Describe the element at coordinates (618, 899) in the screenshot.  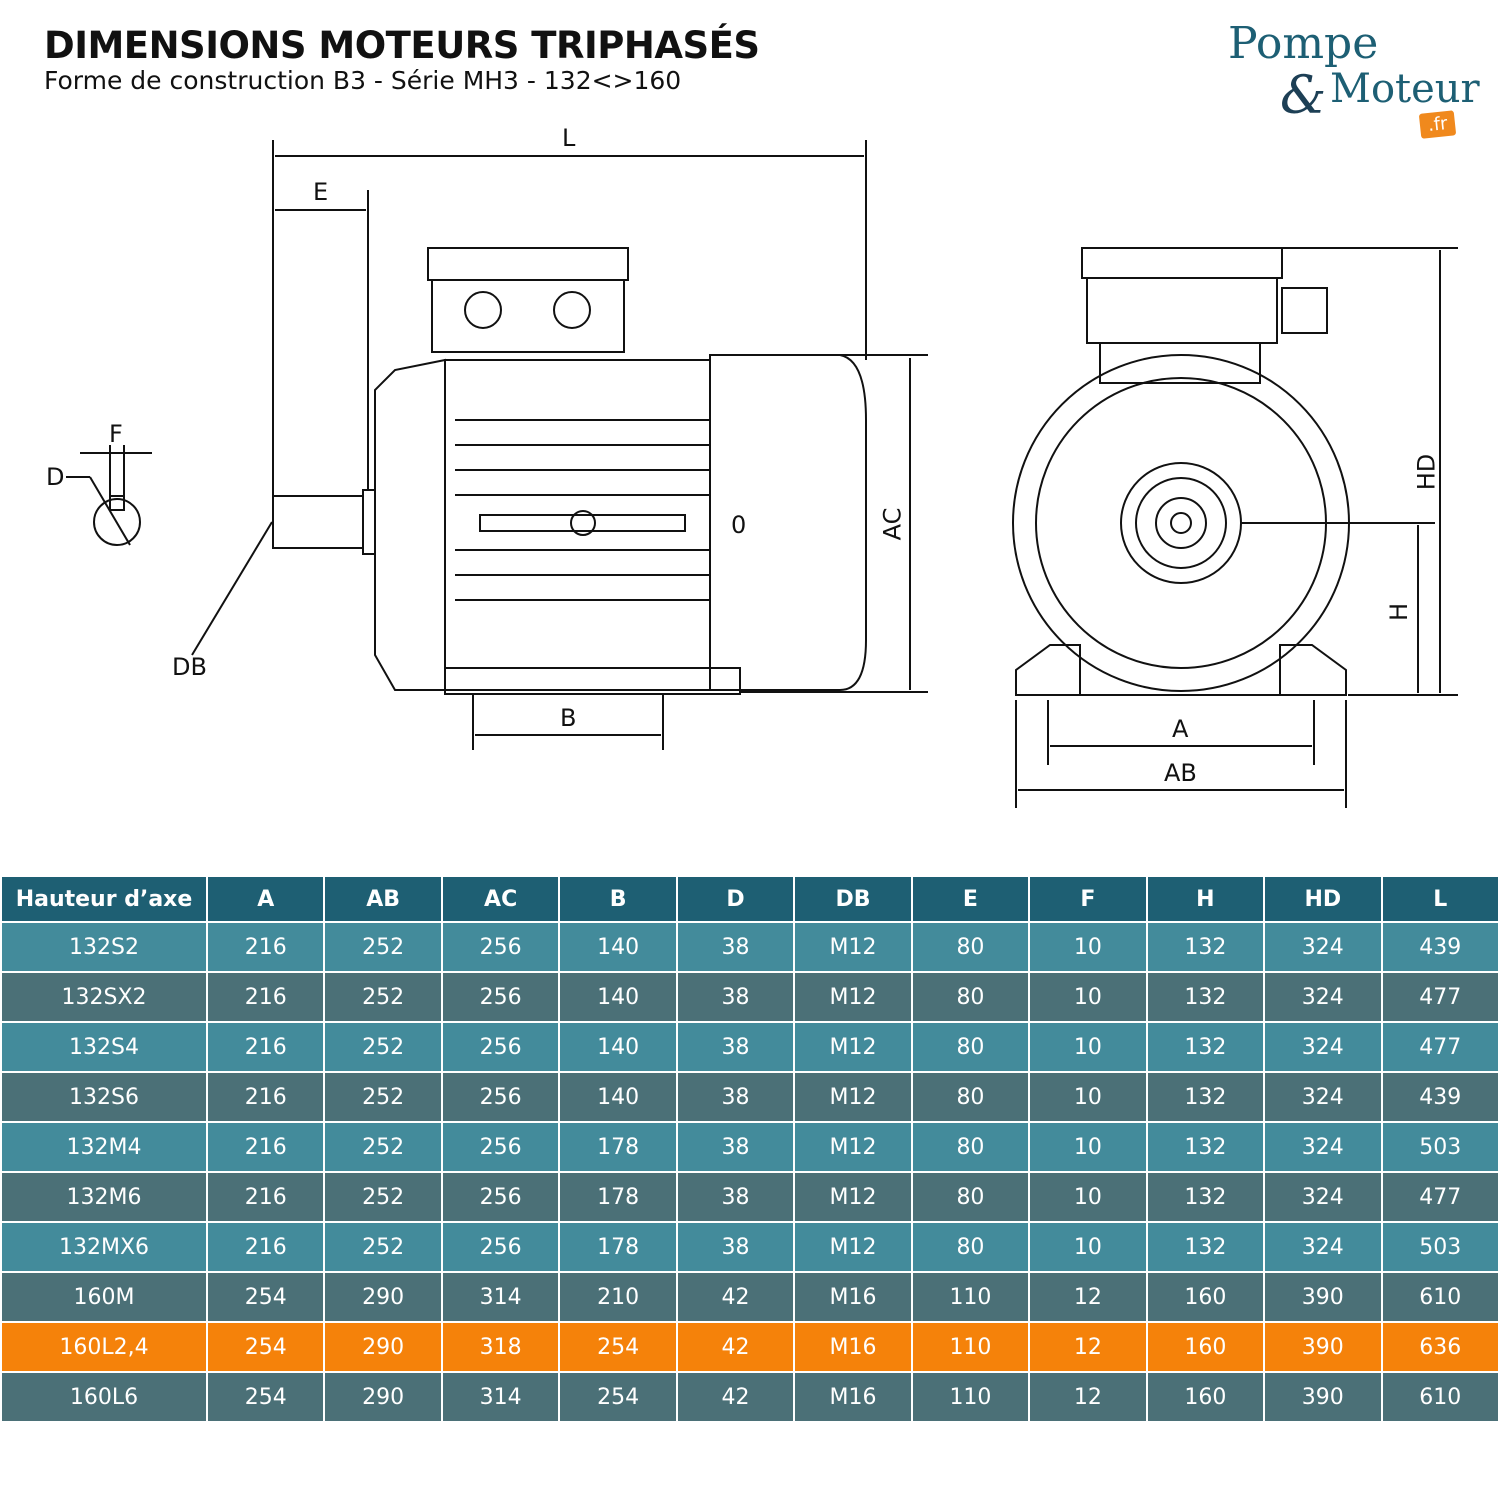
I see `column-header: B` at that location.